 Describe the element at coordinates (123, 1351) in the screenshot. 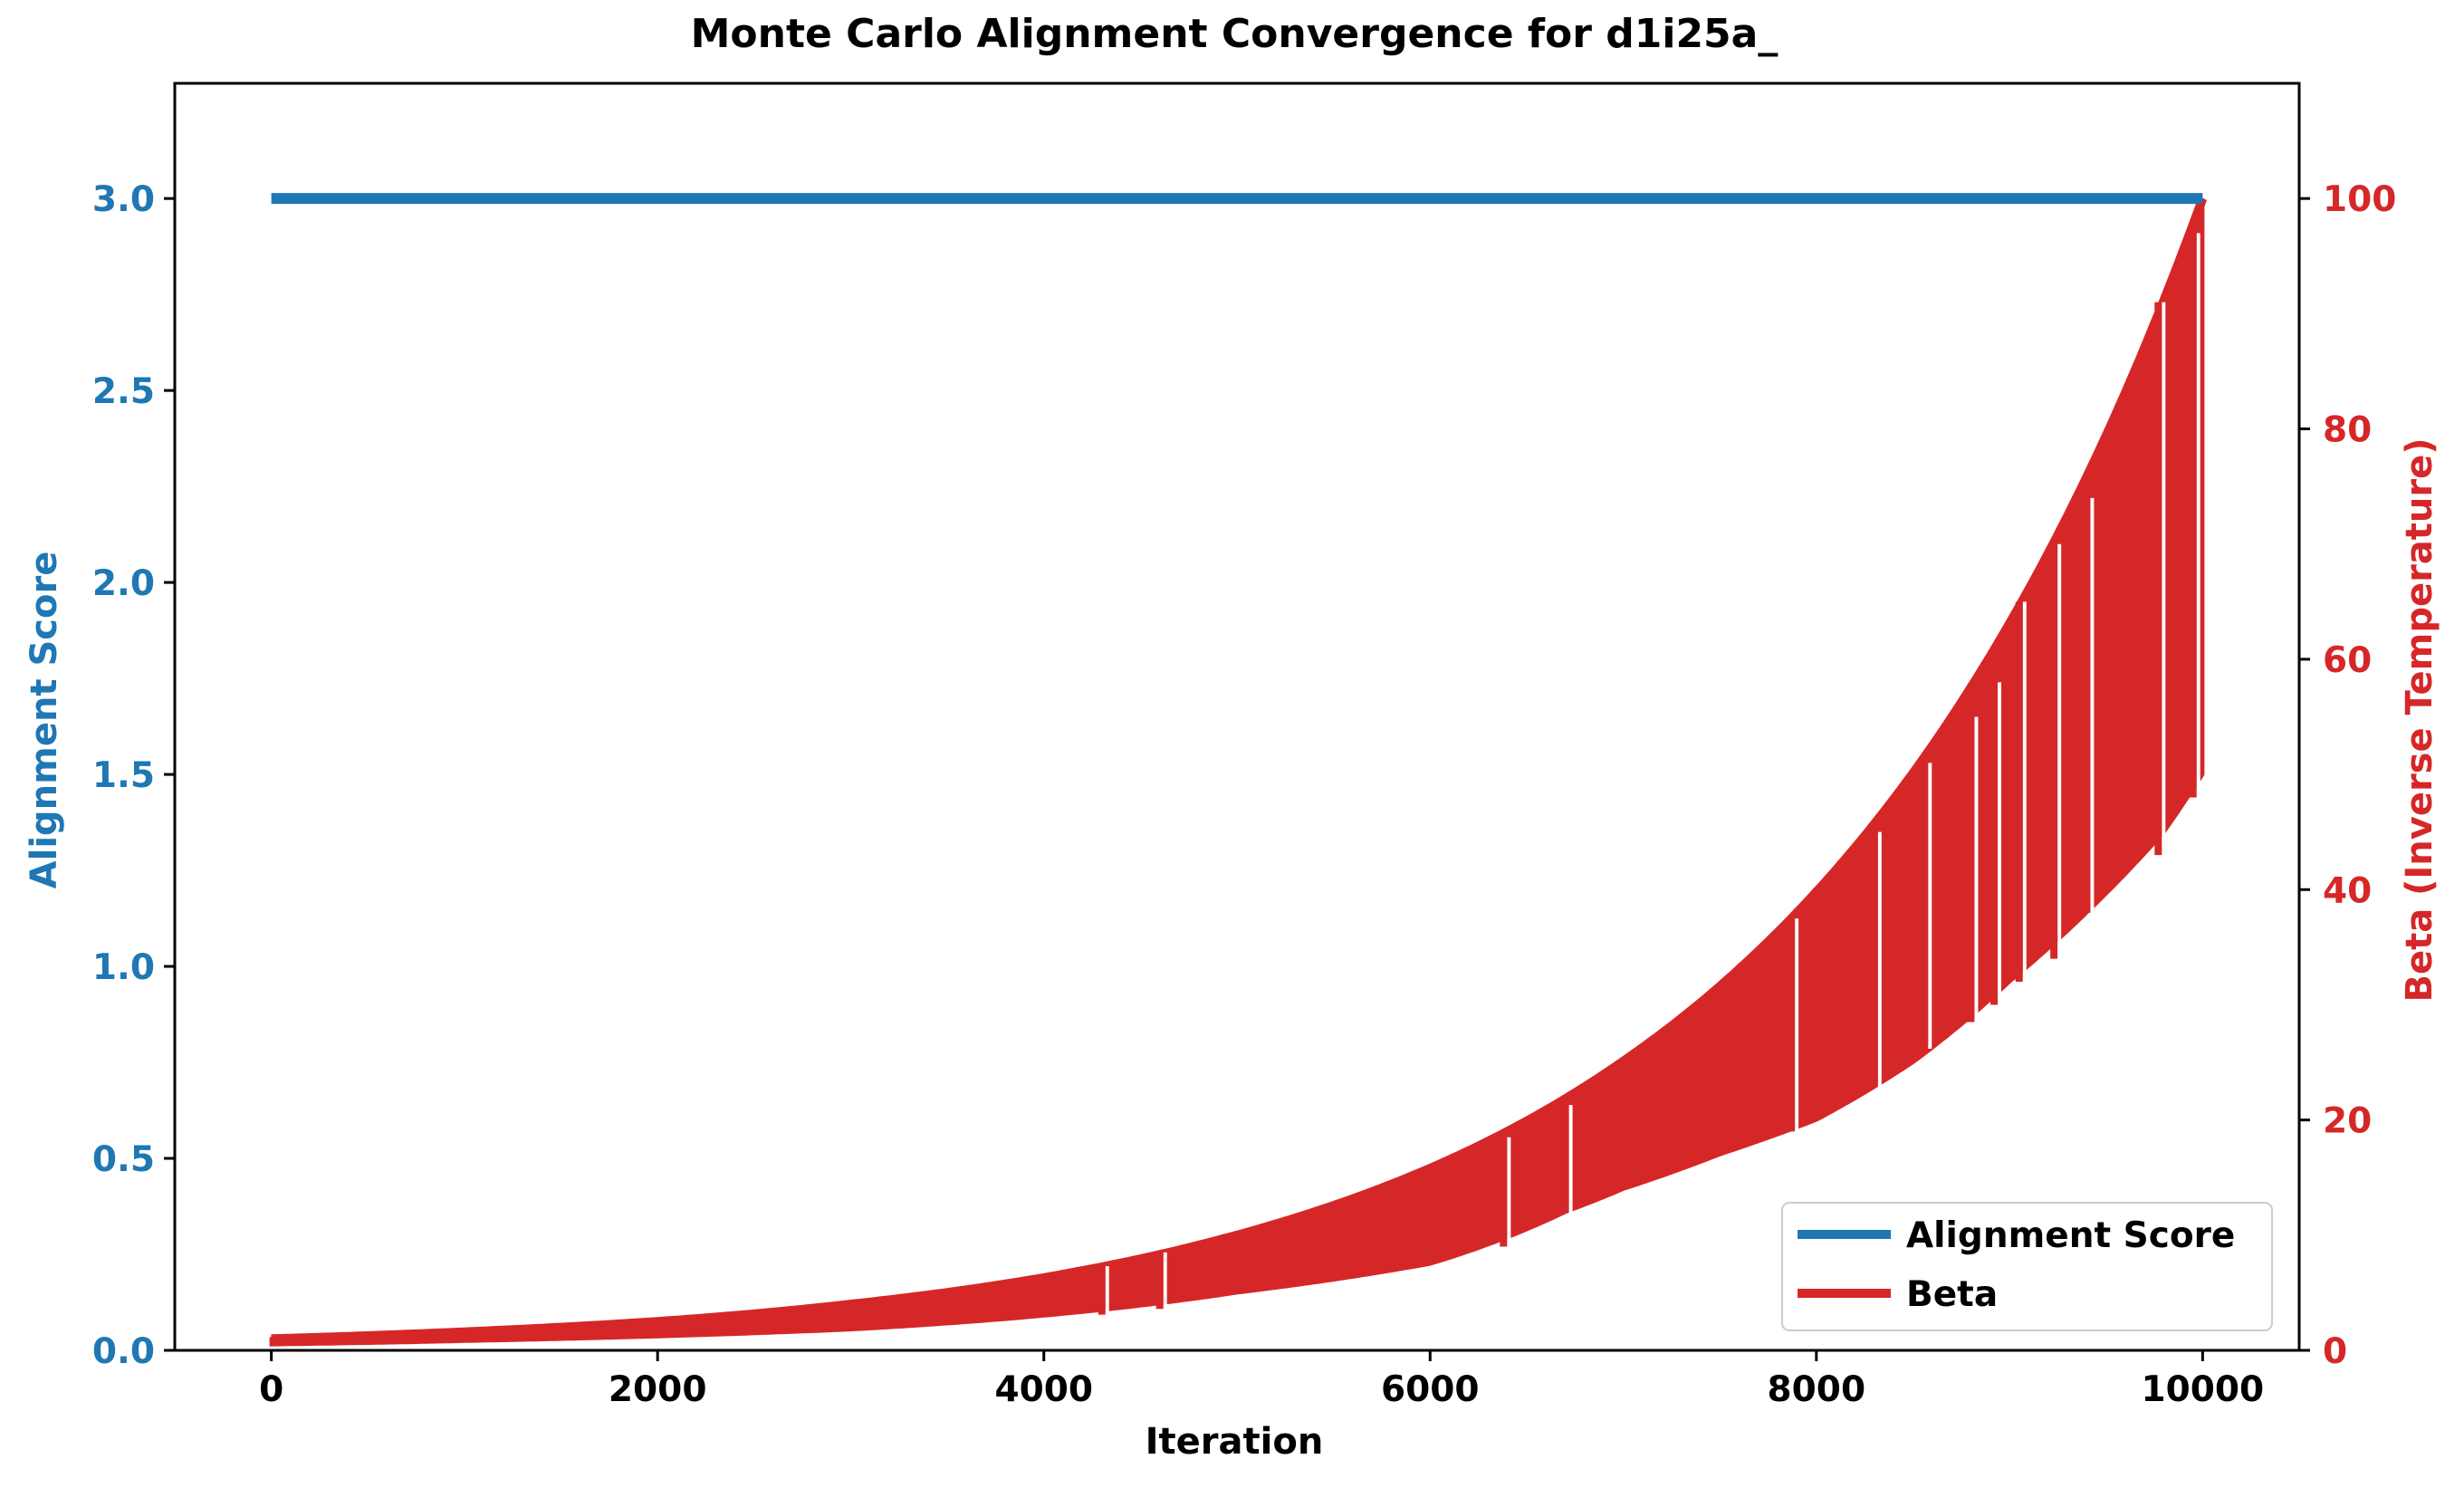

I see `y-tick-label-left: 0.0` at that location.